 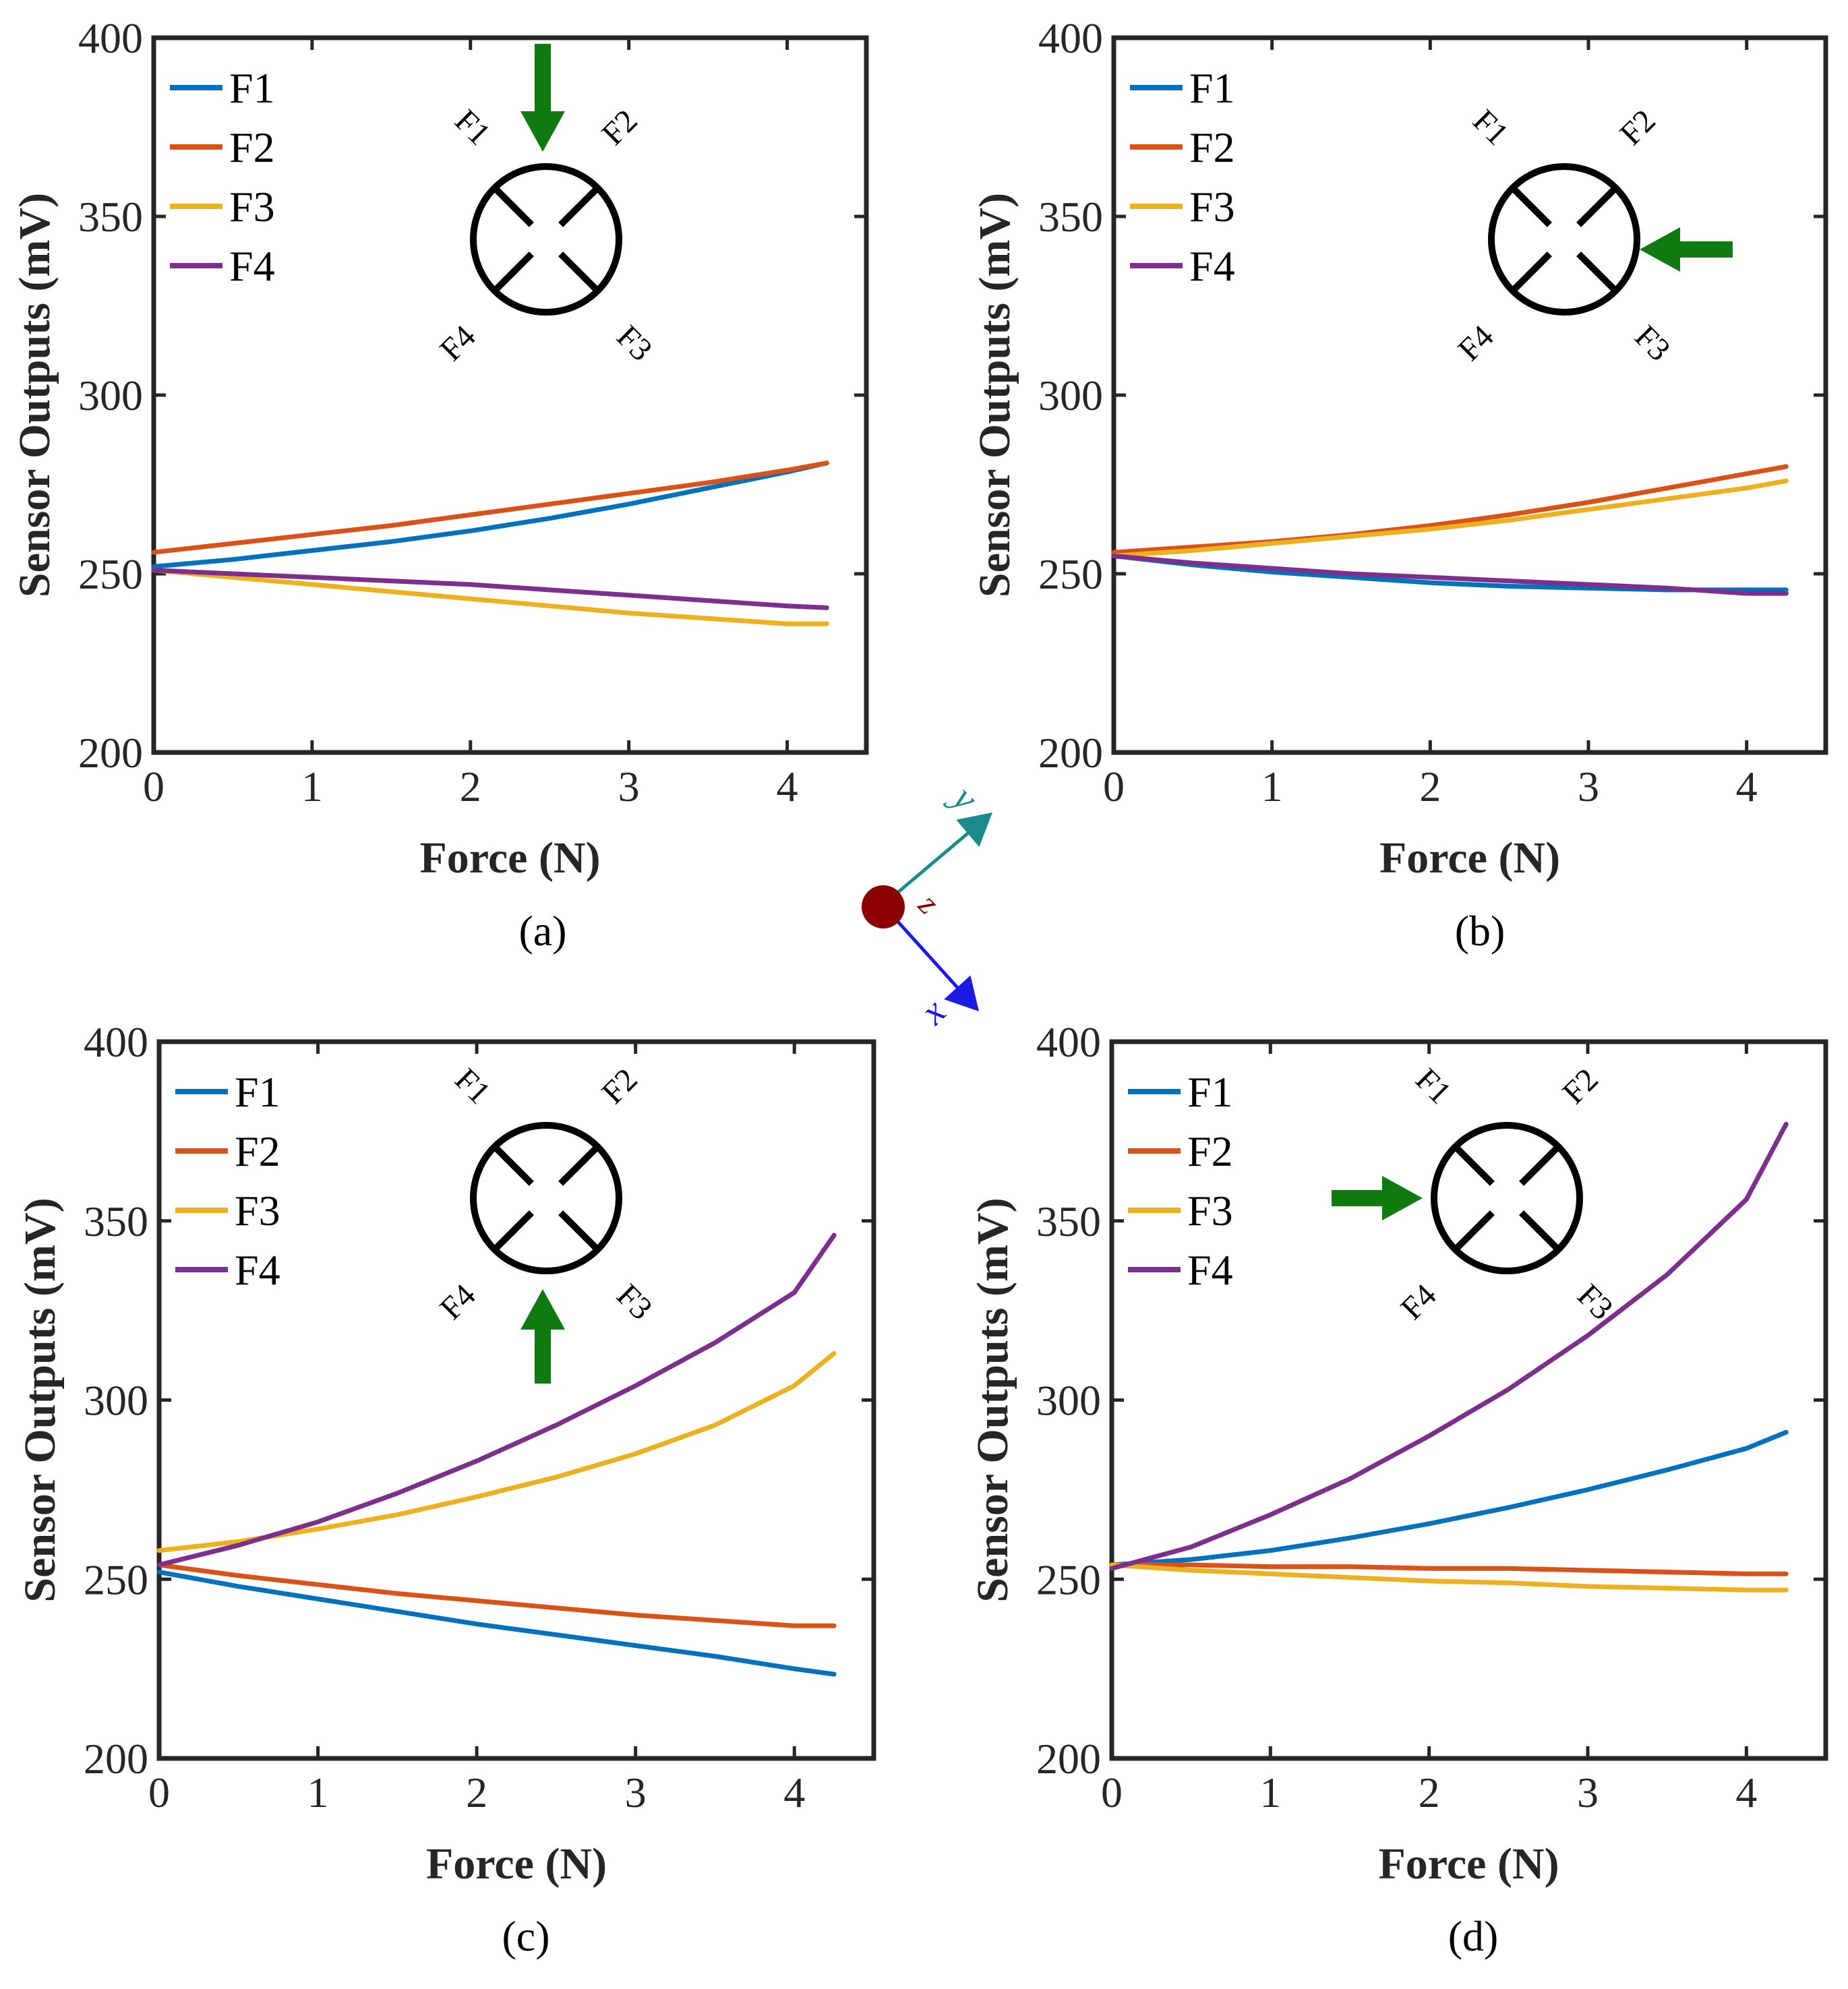 What do you see at coordinates (932, 864) in the screenshot?
I see `y-axis-arrow-shaft` at bounding box center [932, 864].